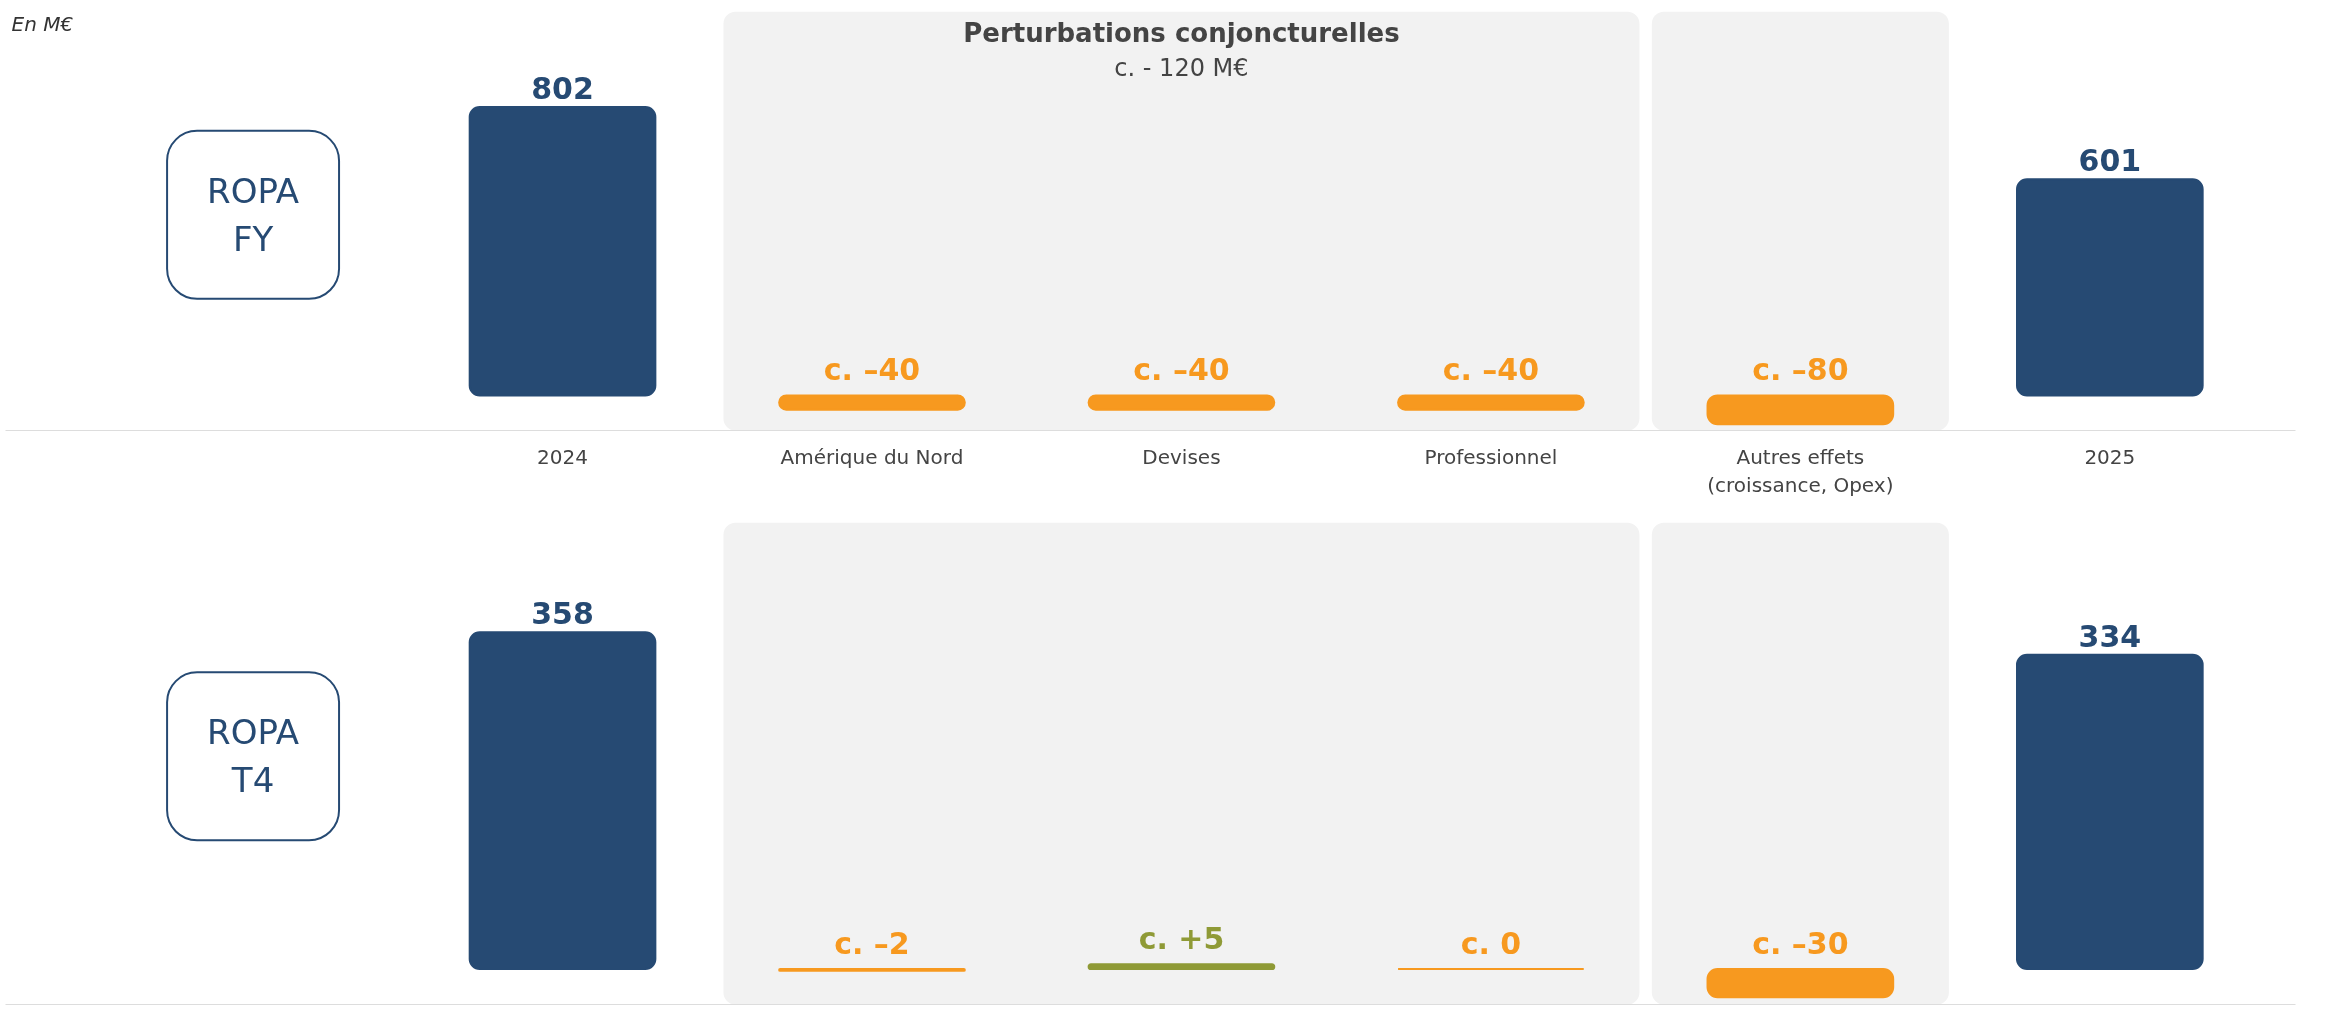  I want to click on y-axis-title: ROPA T4, so click(253, 756).